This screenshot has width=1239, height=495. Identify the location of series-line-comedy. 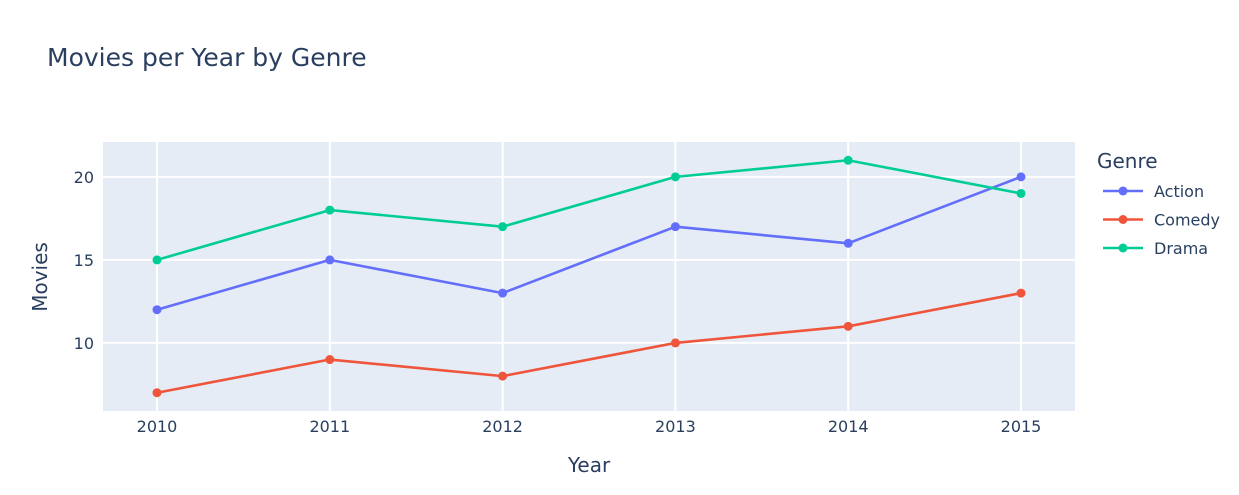
(589, 343).